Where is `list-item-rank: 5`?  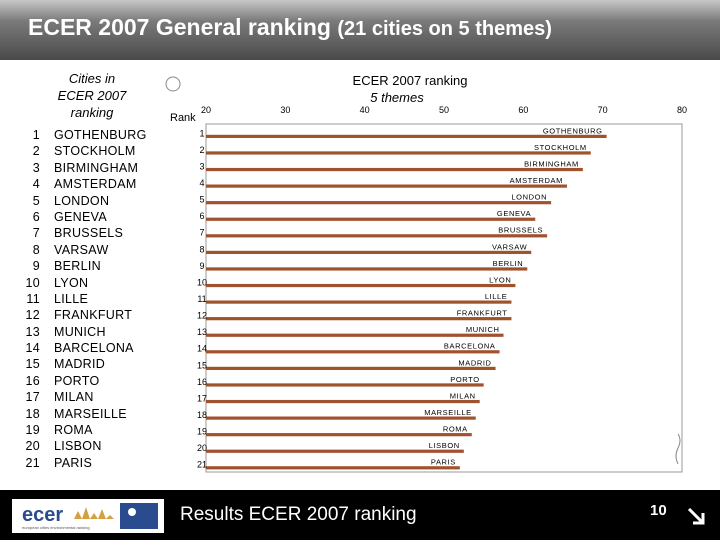
list-item-rank: 5 is located at coordinates (36, 200).